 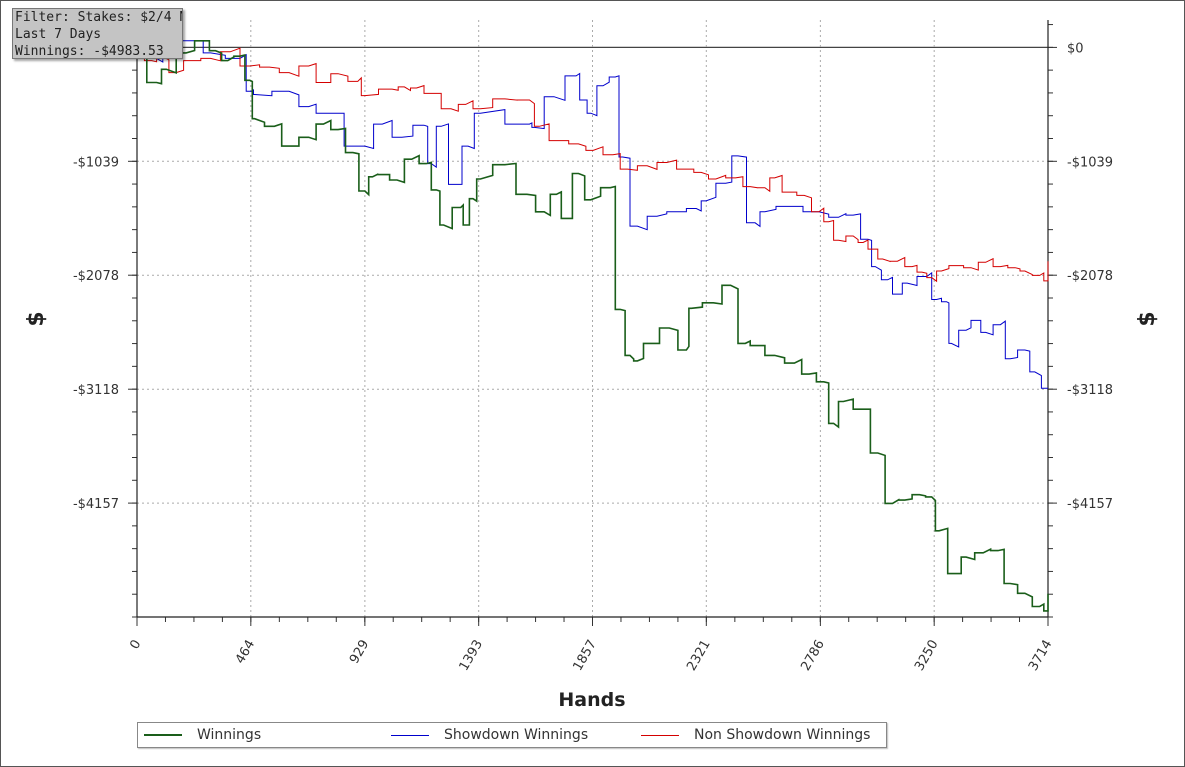 What do you see at coordinates (699, 656) in the screenshot?
I see `x-tick-label: 2321` at bounding box center [699, 656].